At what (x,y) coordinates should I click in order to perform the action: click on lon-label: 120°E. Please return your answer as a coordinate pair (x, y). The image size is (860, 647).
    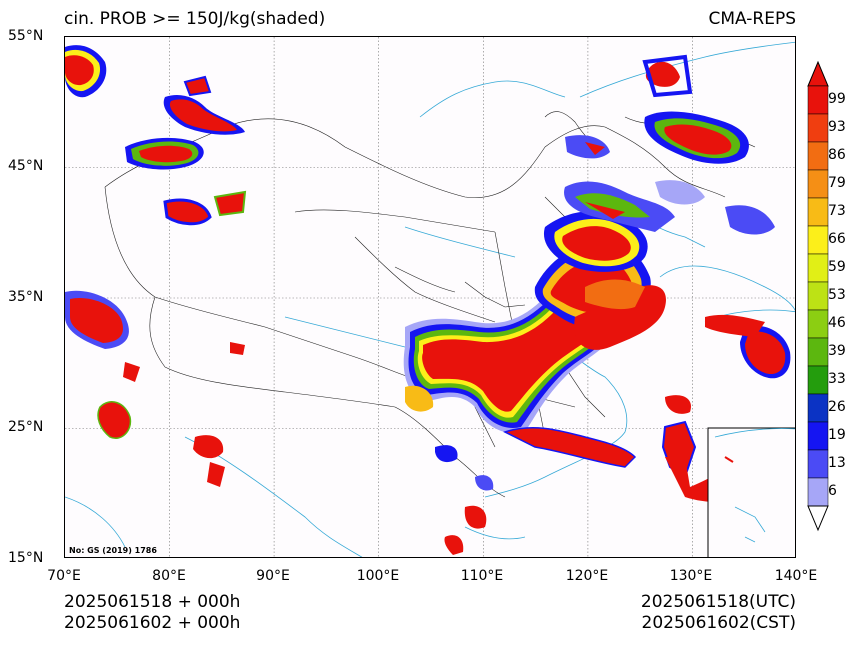
    Looking at the image, I should click on (587, 576).